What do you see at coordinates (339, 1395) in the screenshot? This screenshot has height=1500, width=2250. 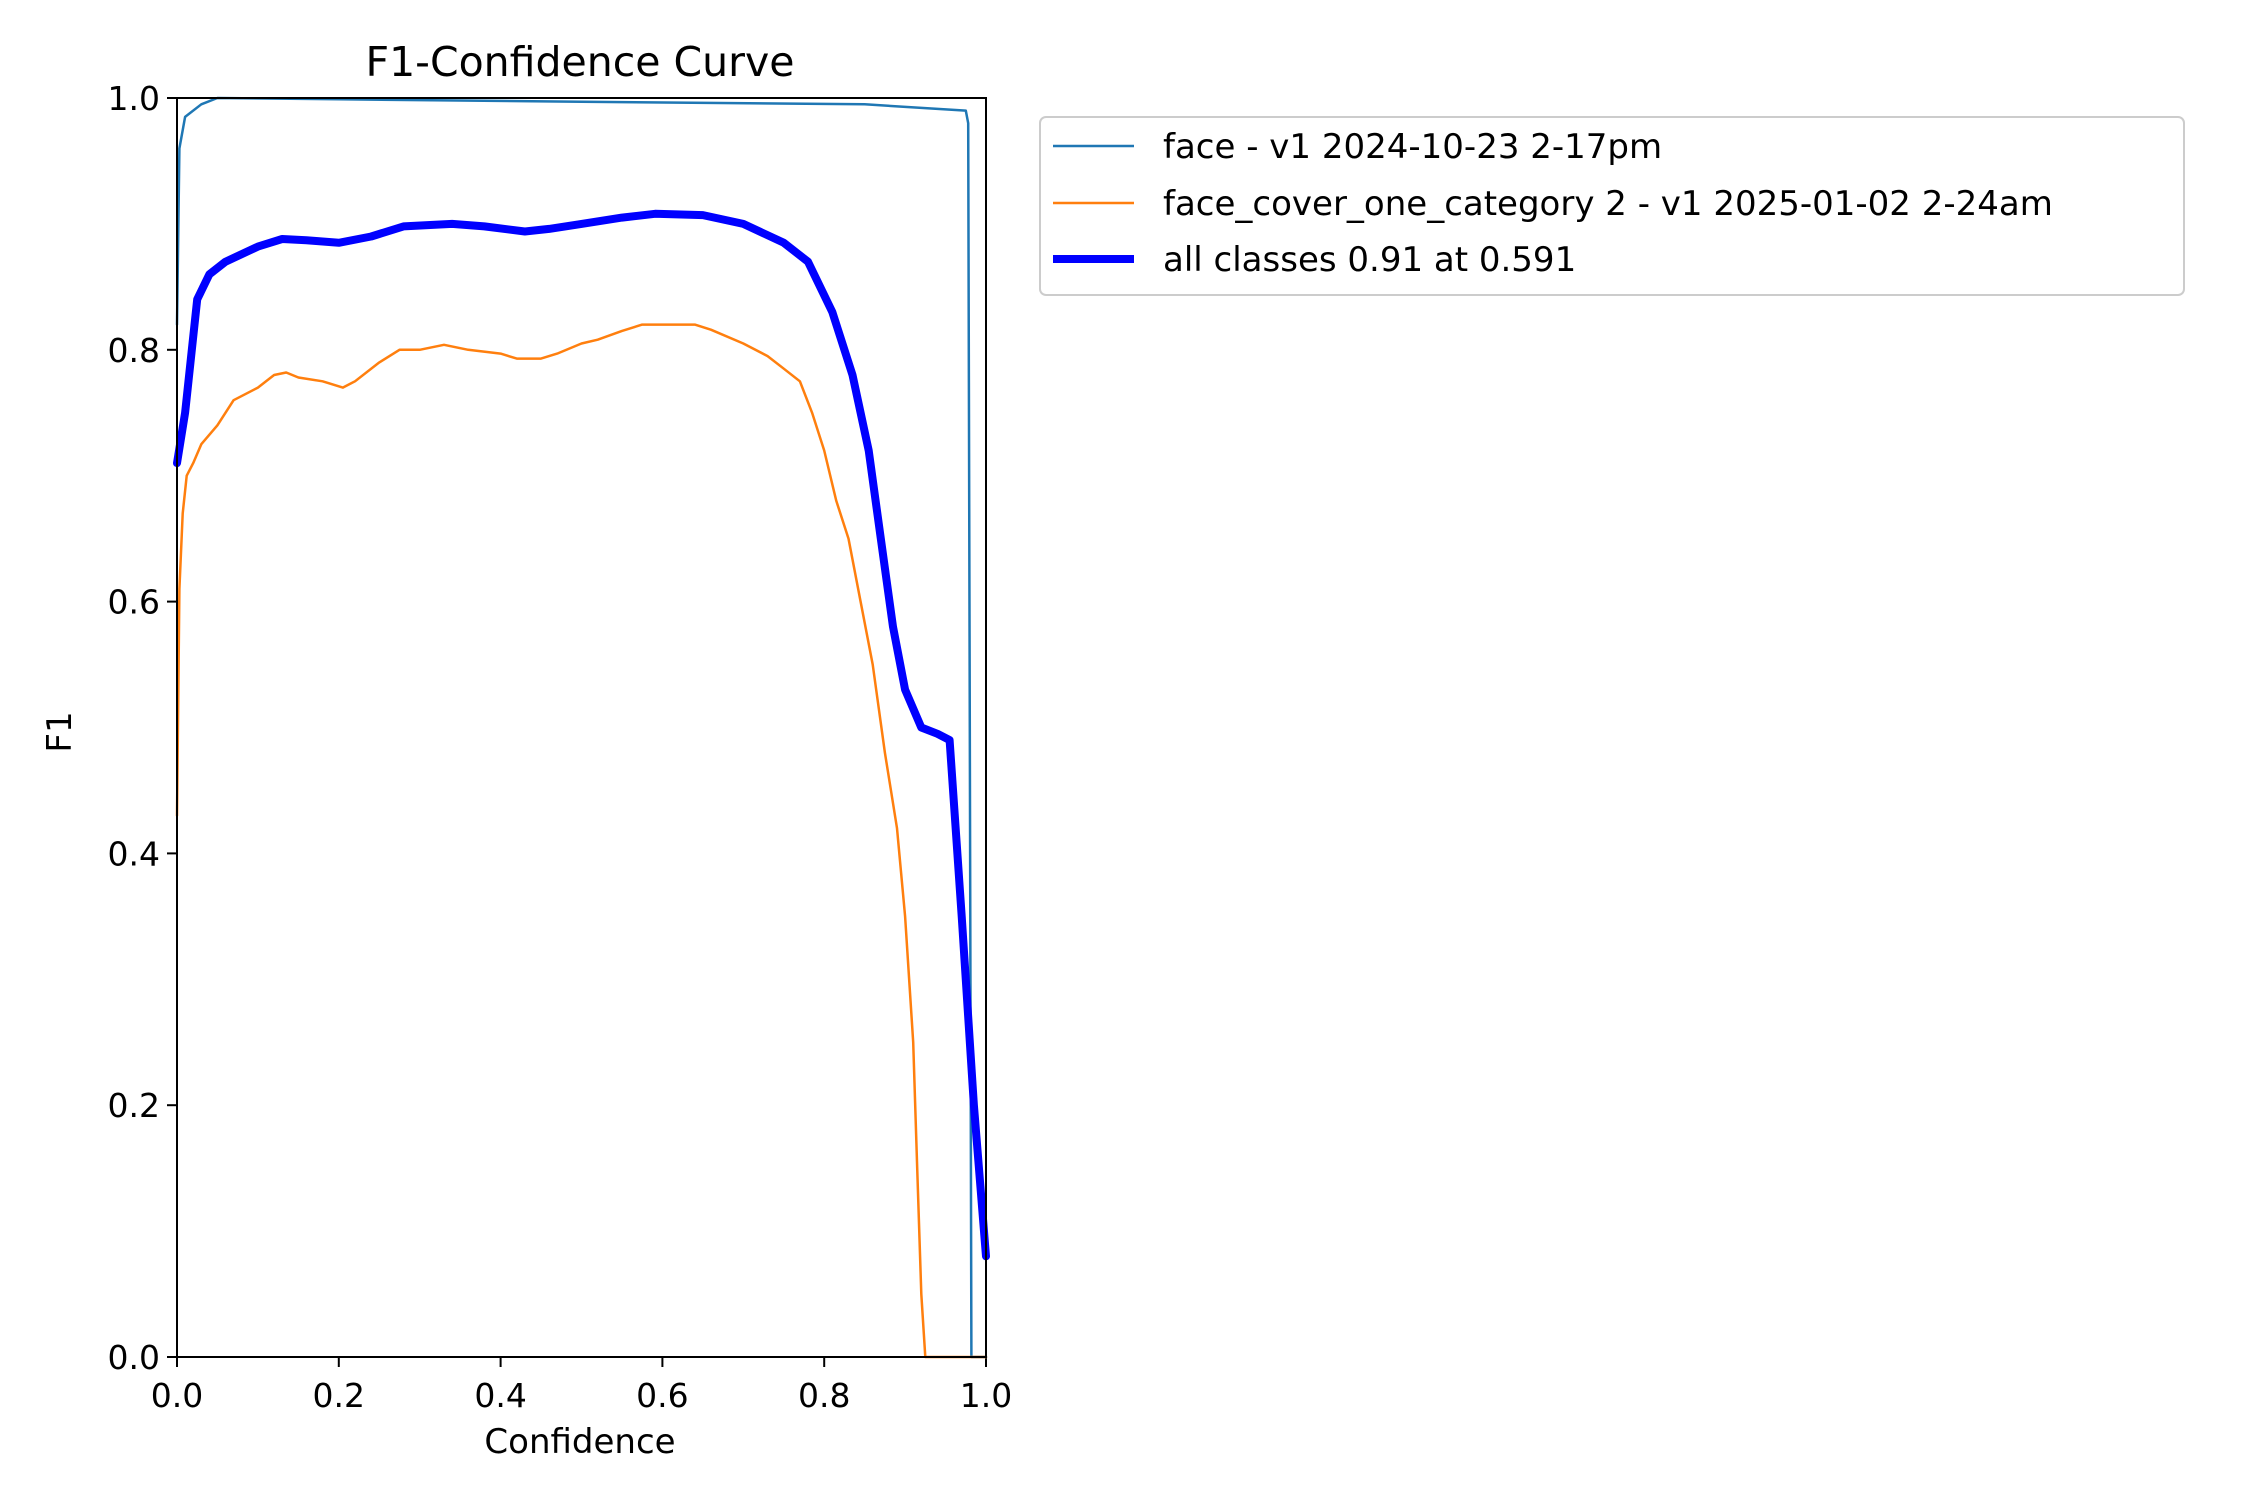 I see `x-tick-label-1: 0.2` at bounding box center [339, 1395].